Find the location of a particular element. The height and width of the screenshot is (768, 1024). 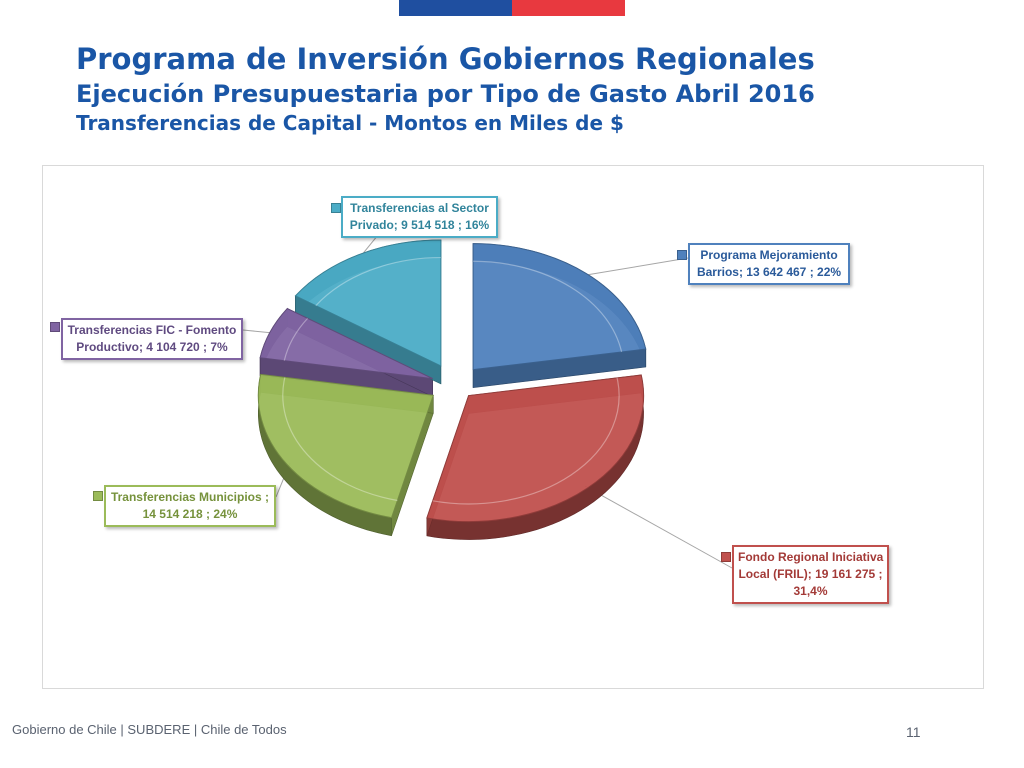

legend-key-mejoramiento-barrios is located at coordinates (682, 255).